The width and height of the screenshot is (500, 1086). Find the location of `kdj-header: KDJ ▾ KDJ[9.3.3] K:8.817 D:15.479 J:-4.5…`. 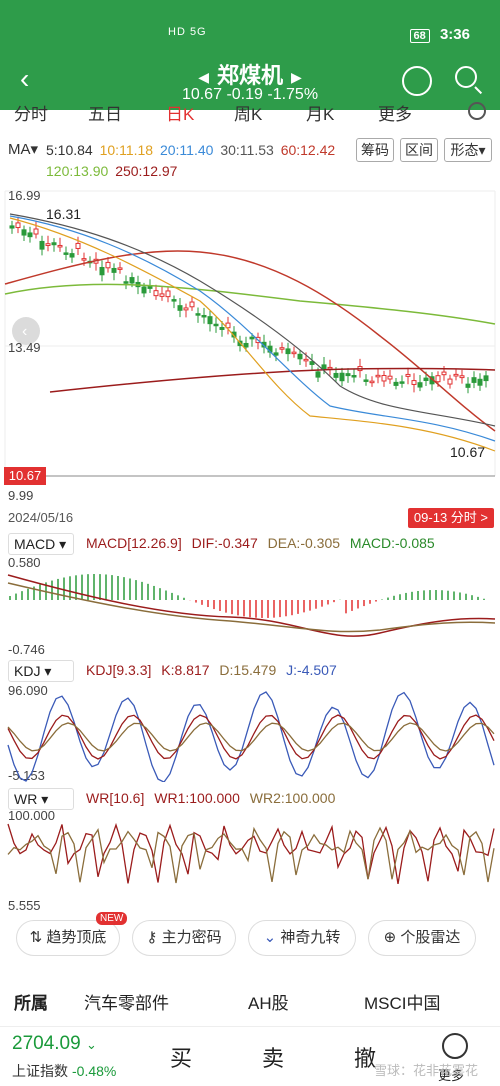

kdj-header: KDJ ▾ KDJ[9.3.3] K:8.817 D:15.479 J:-4.5… is located at coordinates (250, 671).